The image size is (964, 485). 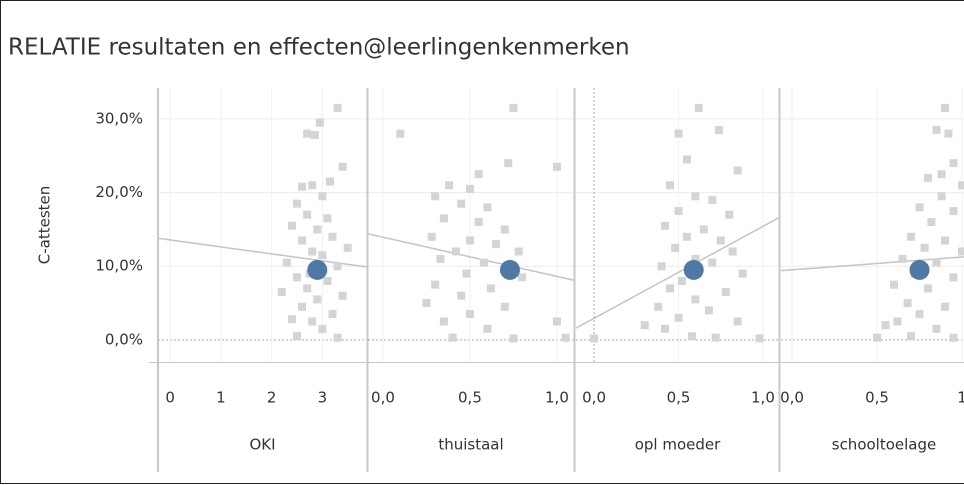 What do you see at coordinates (119, 192) in the screenshot?
I see `y-tick-label: 20,0%` at bounding box center [119, 192].